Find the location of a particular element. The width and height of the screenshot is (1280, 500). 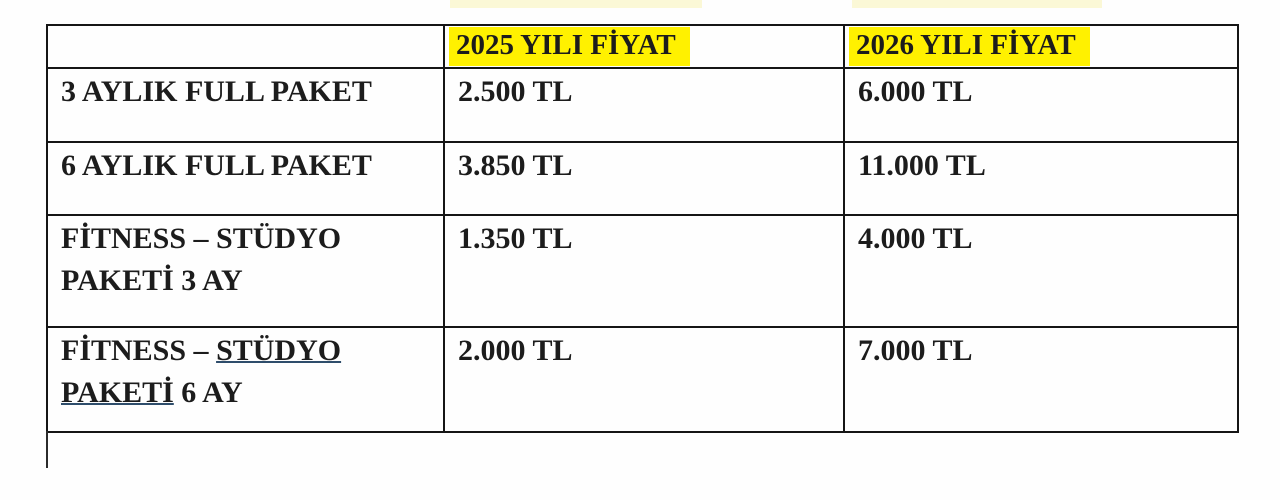

header-cell-2025: 2025 YILI FİYAT is located at coordinates (644, 46).